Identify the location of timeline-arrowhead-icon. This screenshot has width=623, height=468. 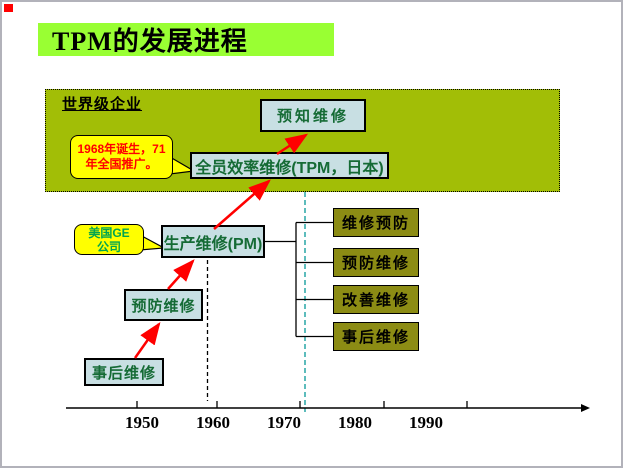
(585, 408).